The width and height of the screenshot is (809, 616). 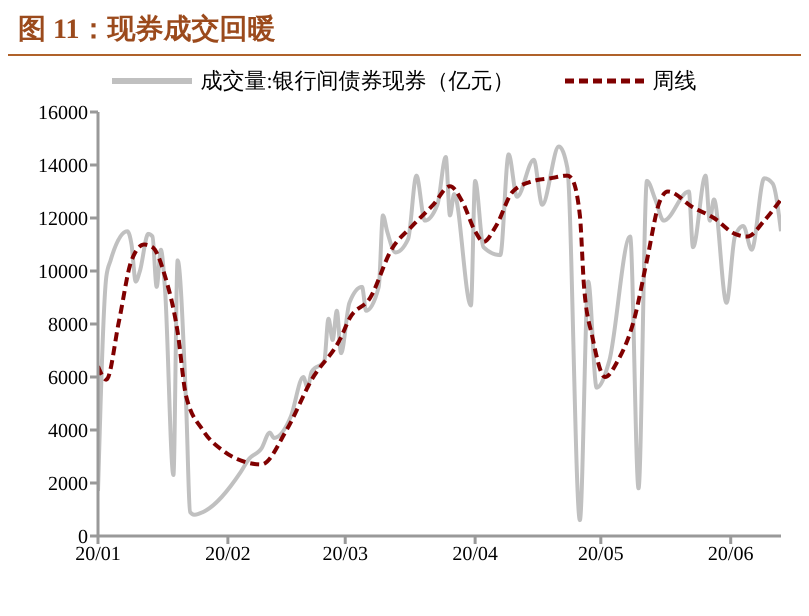 I want to click on legend-label: 周线, so click(x=674, y=81).